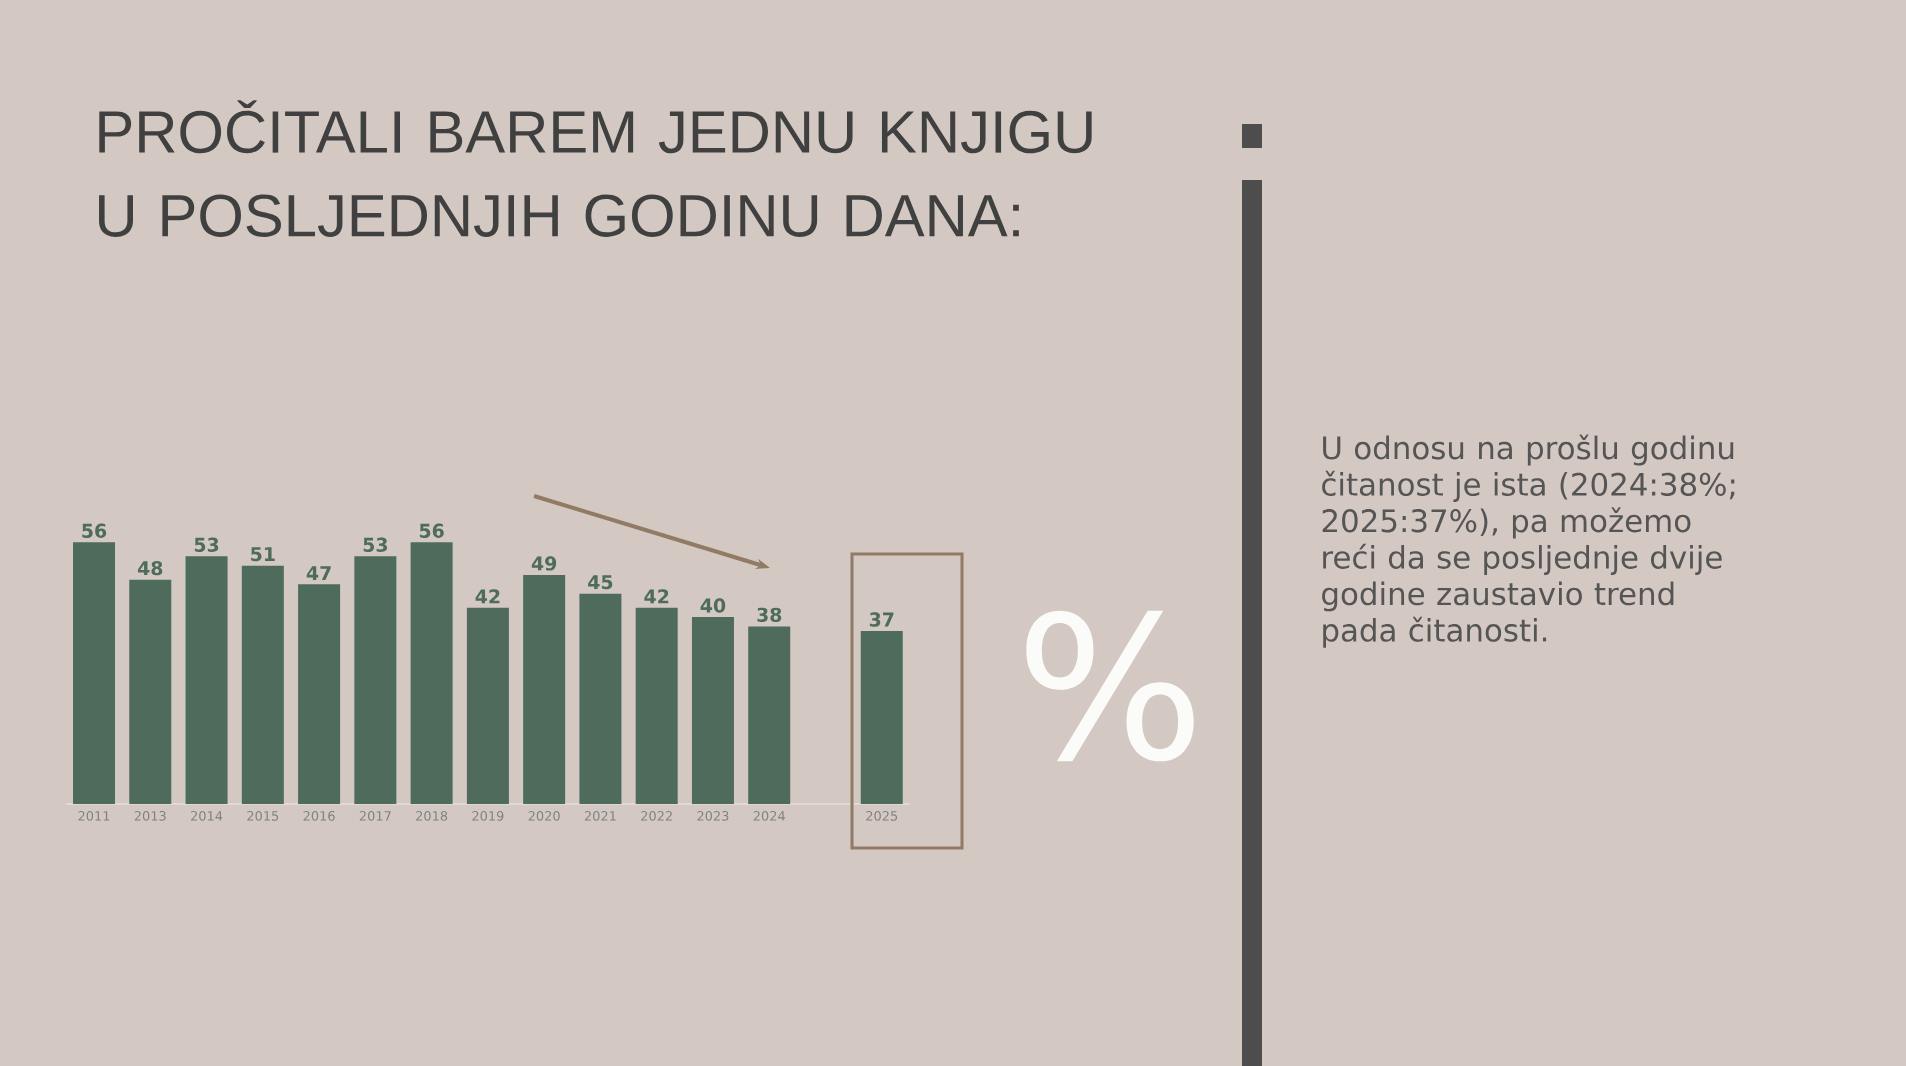  What do you see at coordinates (263, 554) in the screenshot?
I see `data-label: 51` at bounding box center [263, 554].